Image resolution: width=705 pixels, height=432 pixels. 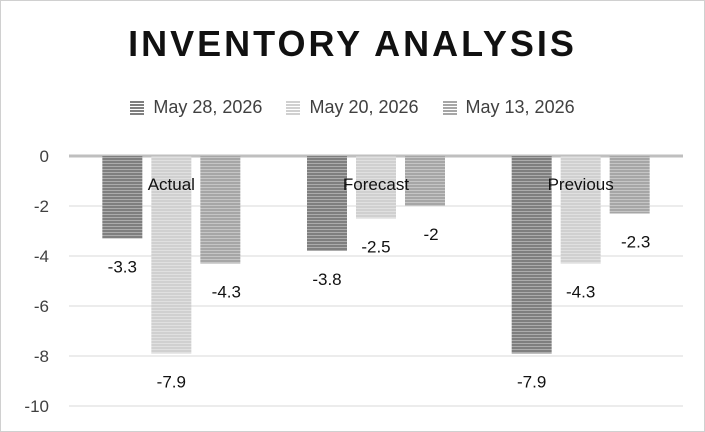 What do you see at coordinates (352, 43) in the screenshot?
I see `chart-title: INVENTORY ANALYSIS` at bounding box center [352, 43].